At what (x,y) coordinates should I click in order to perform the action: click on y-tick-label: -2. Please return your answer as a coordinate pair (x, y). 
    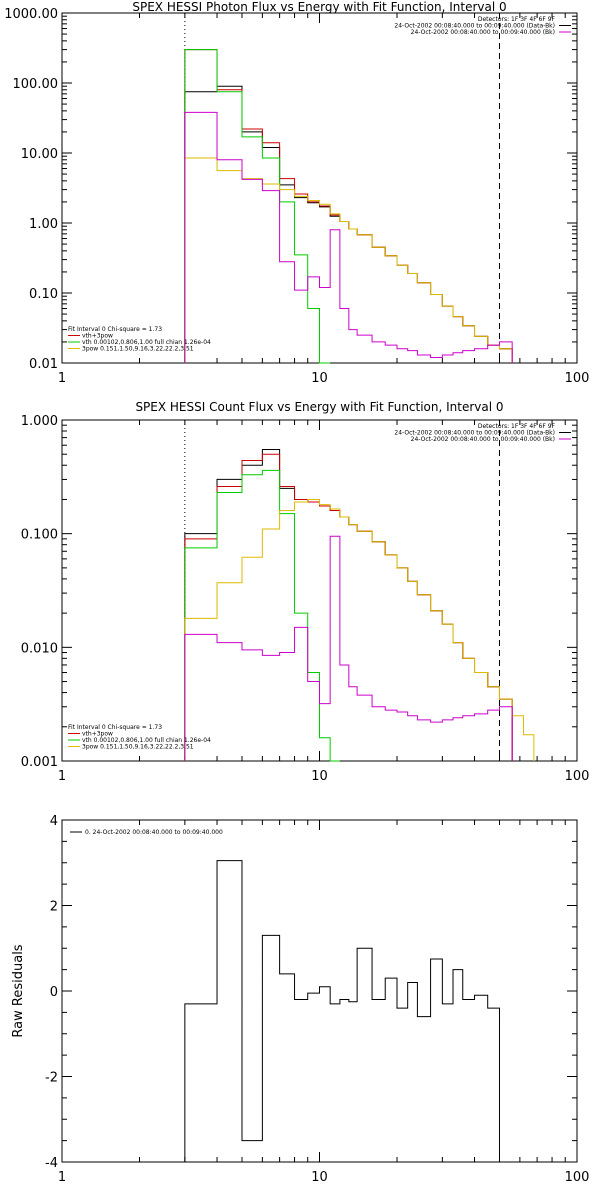
    Looking at the image, I should click on (51, 1078).